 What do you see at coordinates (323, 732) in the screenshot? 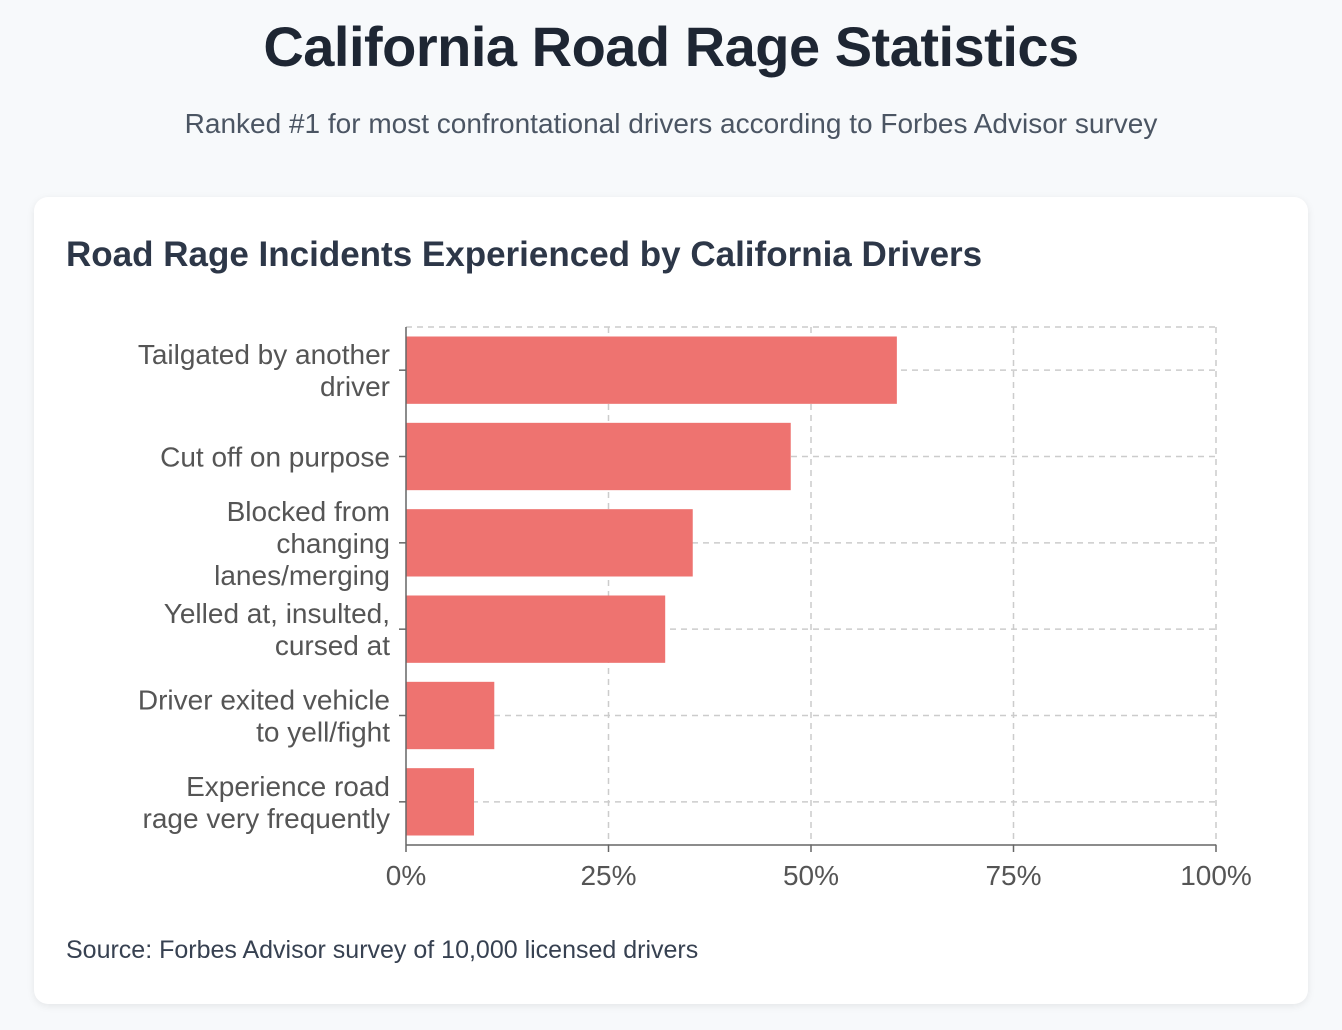
I see `category-label: to yell/fight` at bounding box center [323, 732].